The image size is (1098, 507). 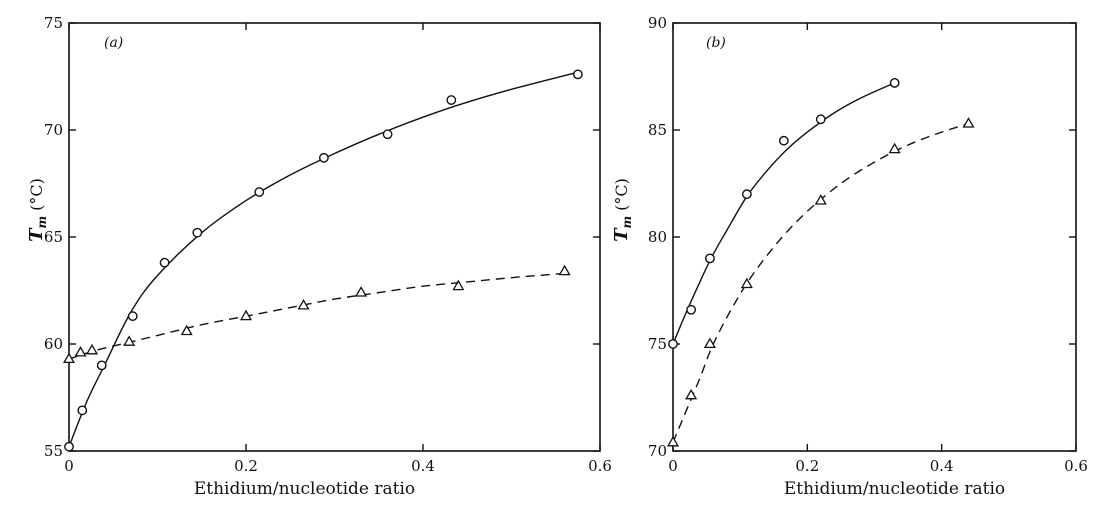 I want to click on dashed-fit-curve, so click(x=316, y=316).